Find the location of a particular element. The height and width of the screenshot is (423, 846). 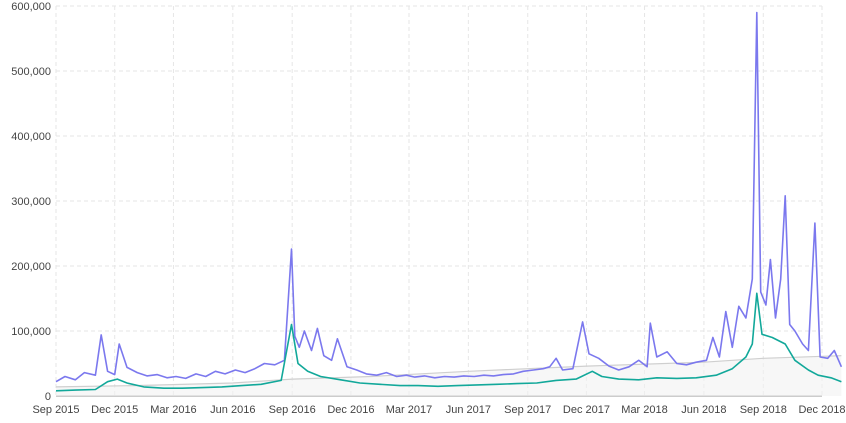

x-tick-label: Sep 2016 is located at coordinates (292, 410).